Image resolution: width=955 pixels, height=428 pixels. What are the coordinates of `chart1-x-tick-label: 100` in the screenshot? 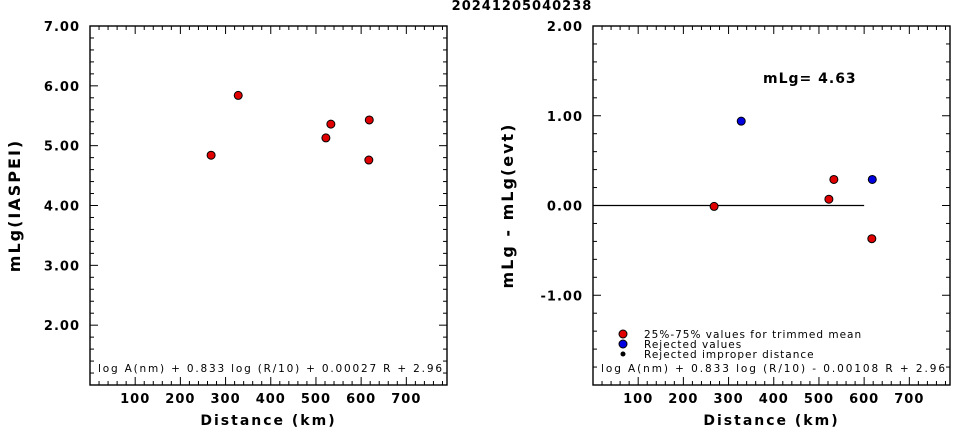 It's located at (135, 399).